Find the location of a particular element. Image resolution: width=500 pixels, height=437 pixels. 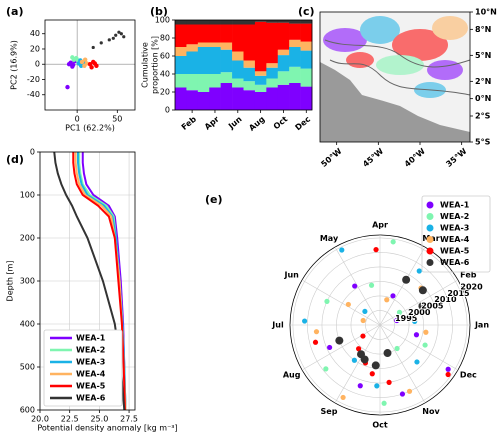

y-tick-label: 8°N is located at coordinates (483, 29).